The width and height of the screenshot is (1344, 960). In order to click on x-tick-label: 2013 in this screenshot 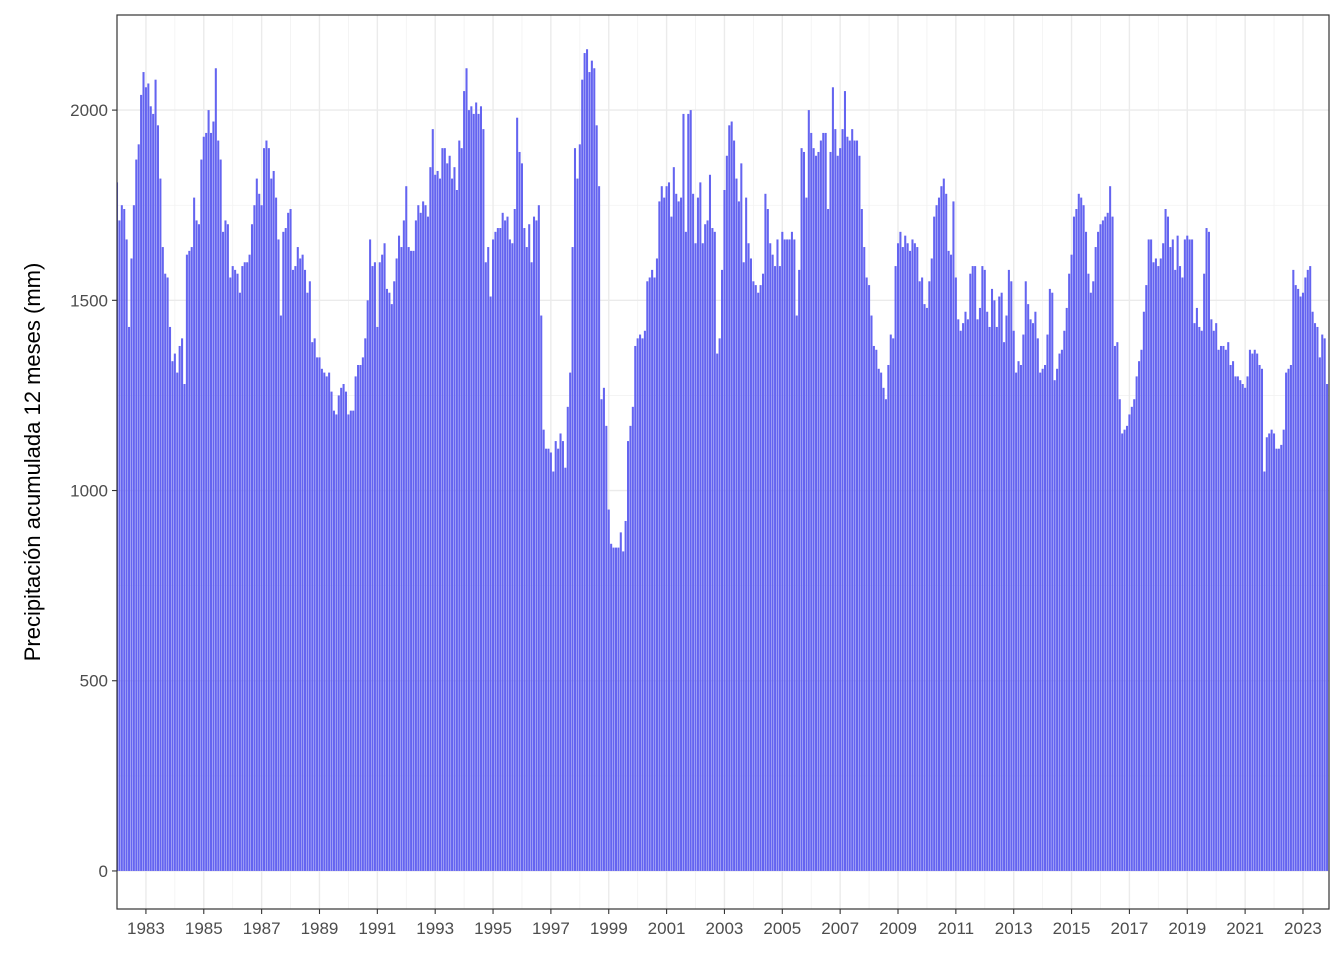, I will do `click(1014, 928)`.